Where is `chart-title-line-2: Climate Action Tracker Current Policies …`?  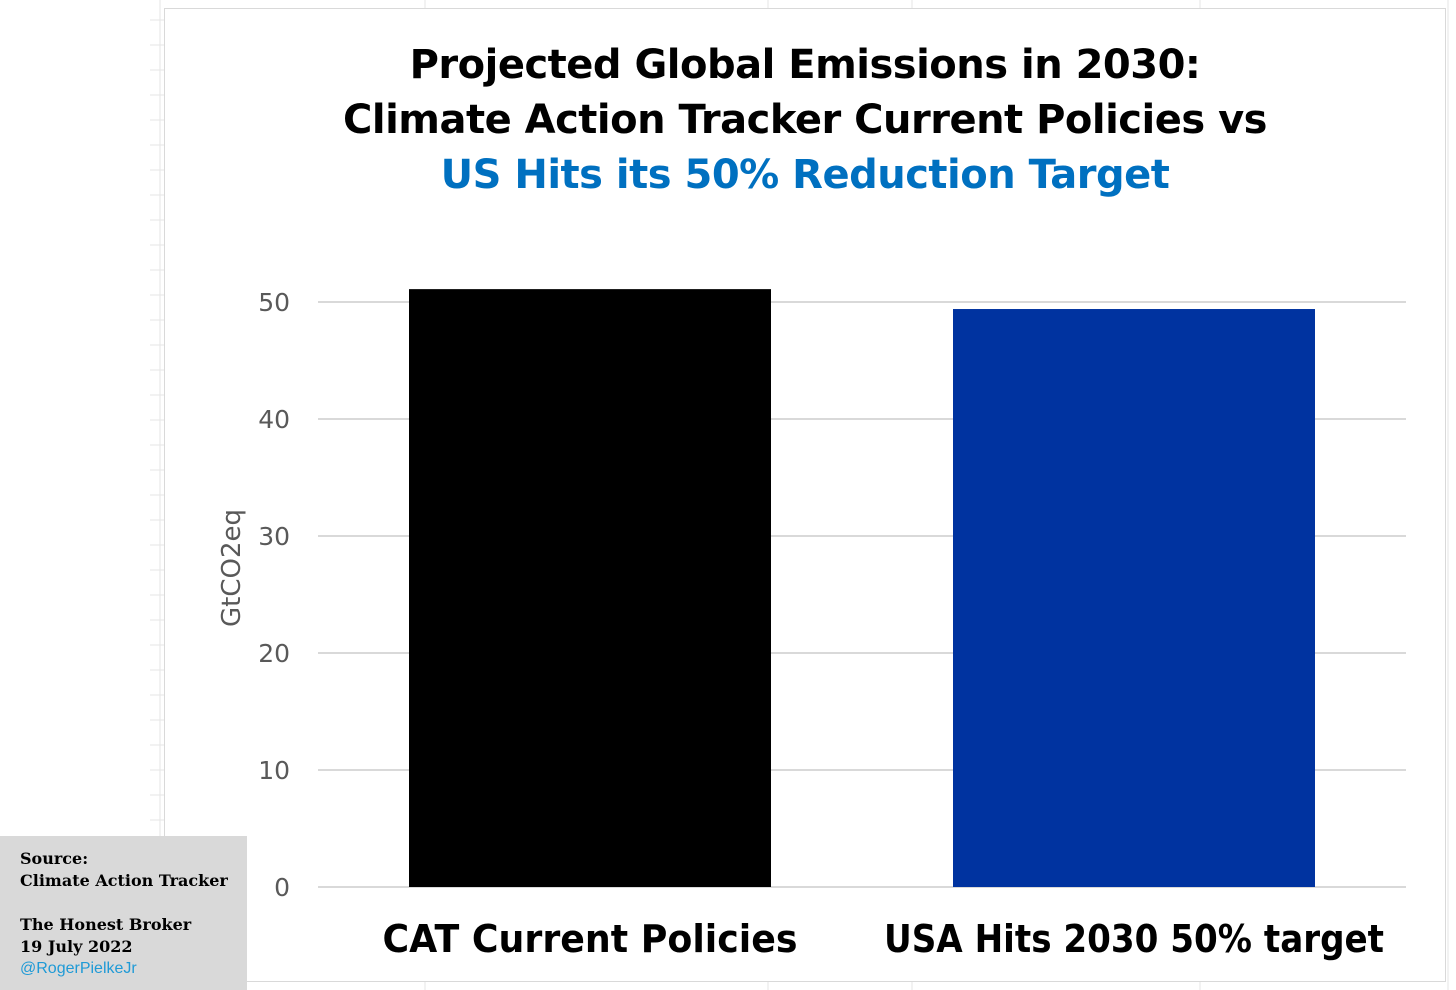
chart-title-line-2: Climate Action Tracker Current Policies … is located at coordinates (805, 120).